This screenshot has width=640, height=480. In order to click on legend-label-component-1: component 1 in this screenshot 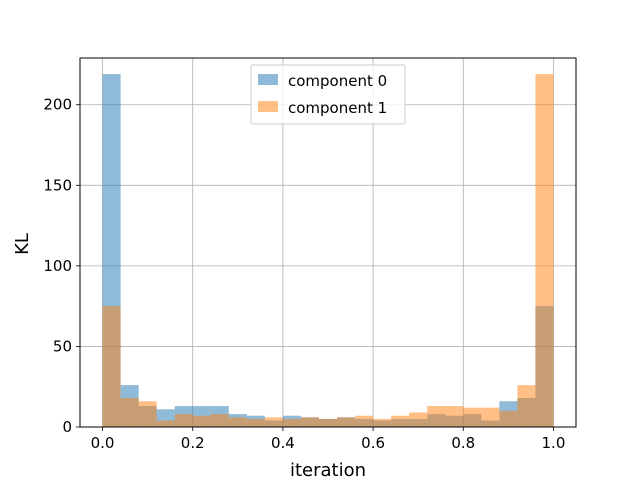, I will do `click(337, 108)`.